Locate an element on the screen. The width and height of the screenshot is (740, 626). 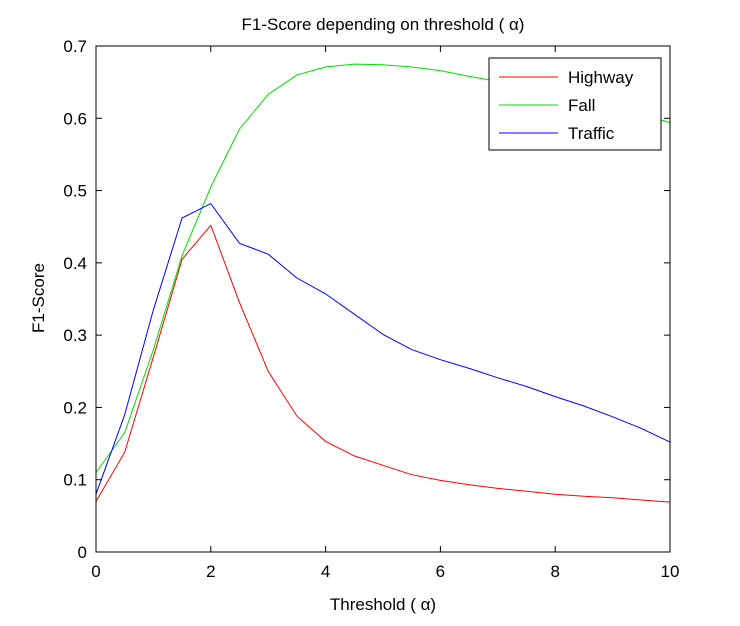
x-tick-label: 10 is located at coordinates (670, 571).